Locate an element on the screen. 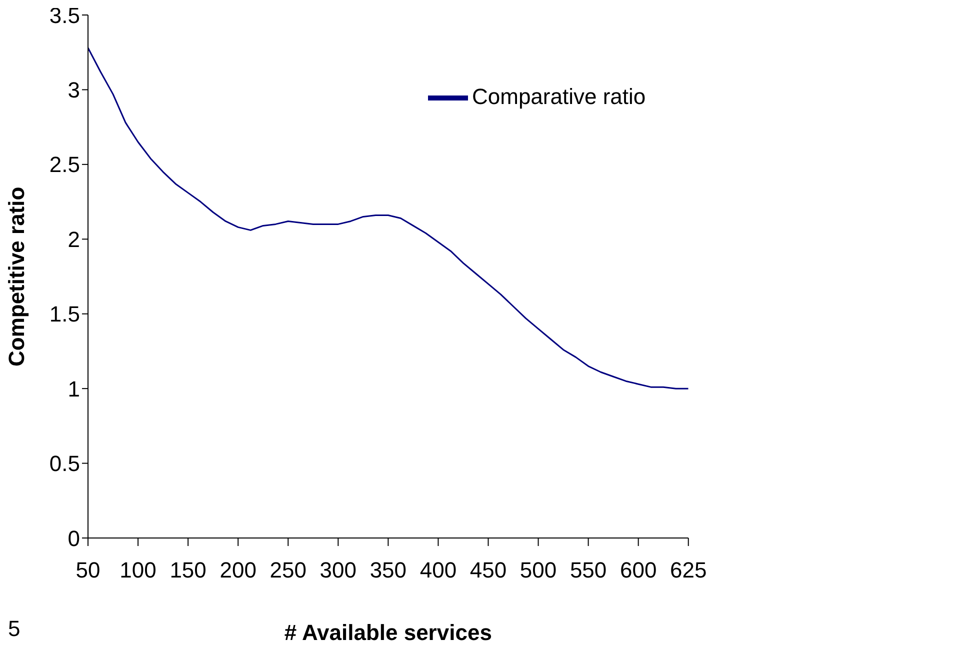 This screenshot has height=651, width=963. x-axis-title: # Available services is located at coordinates (388, 632).